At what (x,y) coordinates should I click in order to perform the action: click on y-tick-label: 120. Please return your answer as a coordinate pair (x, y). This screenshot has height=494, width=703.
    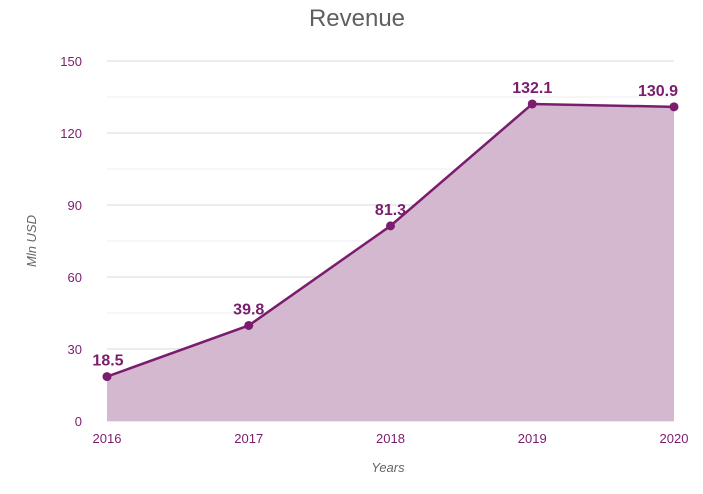
    Looking at the image, I should click on (71, 133).